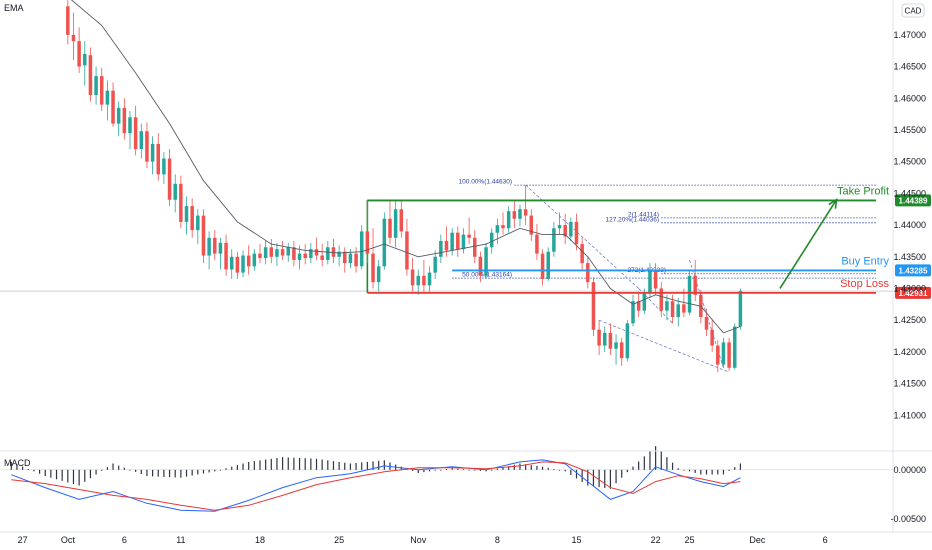 The image size is (932, 550). Describe the element at coordinates (23, 540) in the screenshot. I see `time-tick-label: 27` at that location.